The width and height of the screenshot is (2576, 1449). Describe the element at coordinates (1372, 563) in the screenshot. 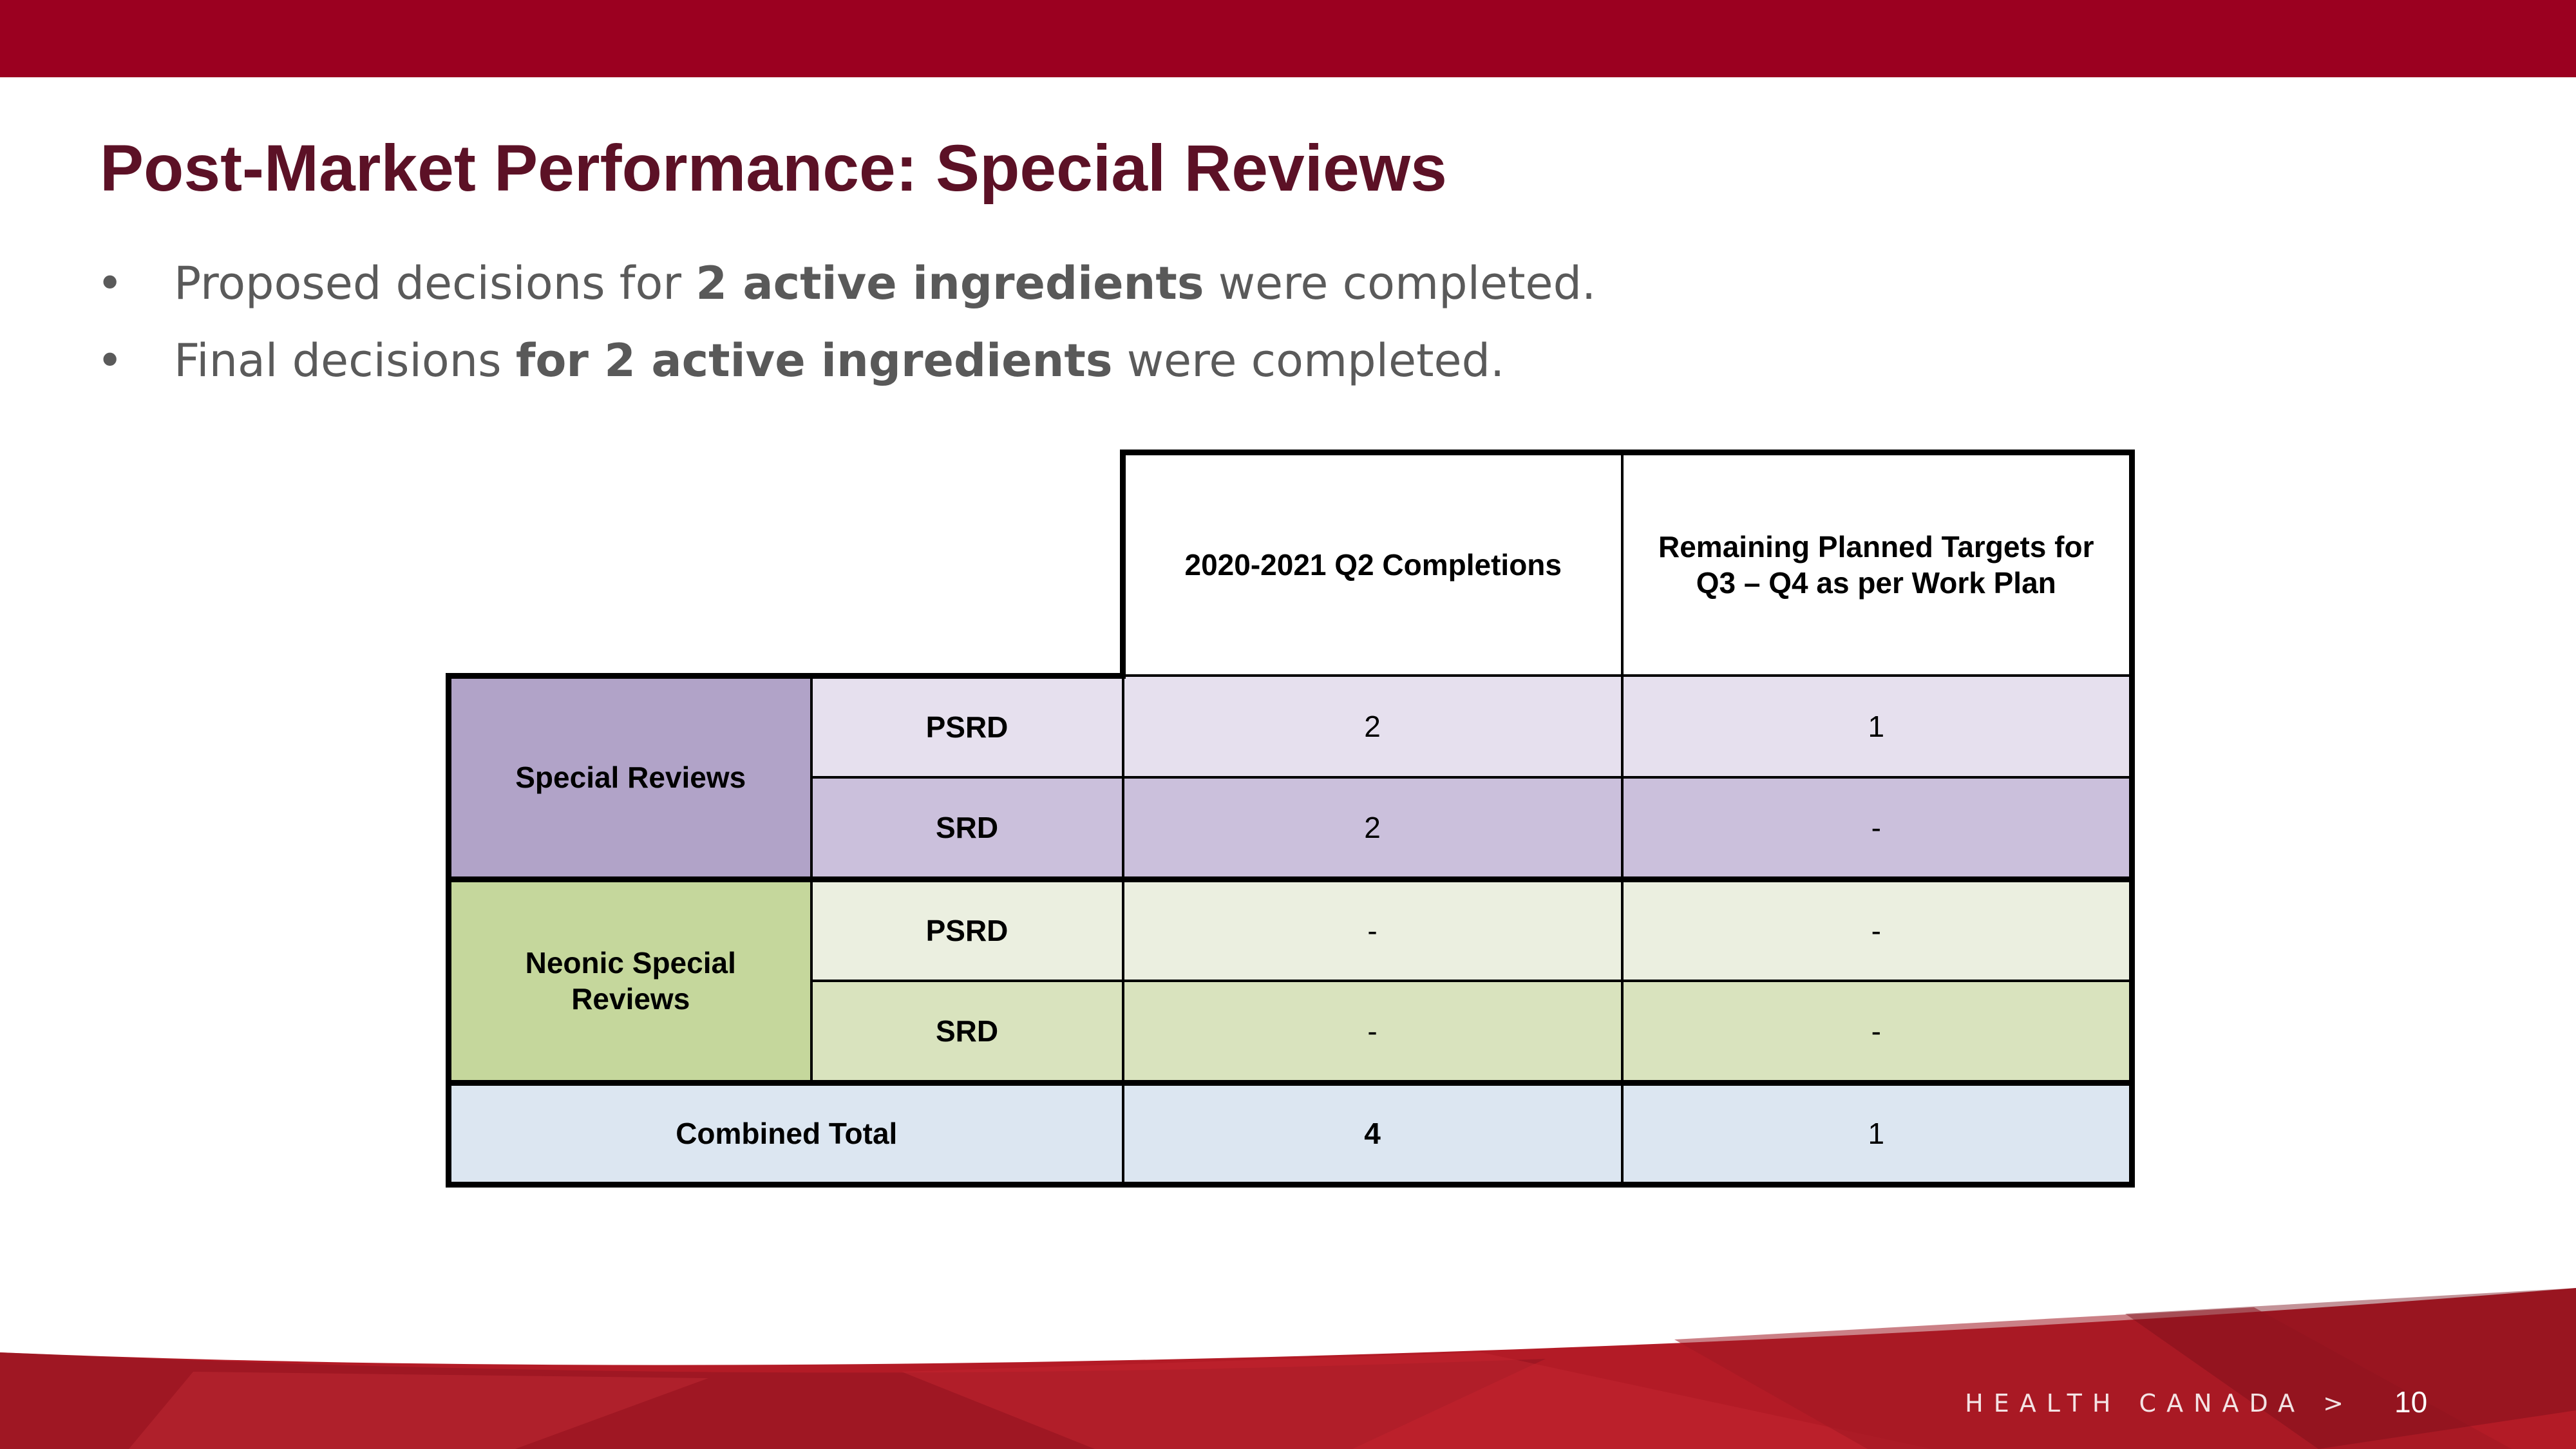

I see `column-header-q2-completions: 2020-2021 Q2 Completions` at that location.